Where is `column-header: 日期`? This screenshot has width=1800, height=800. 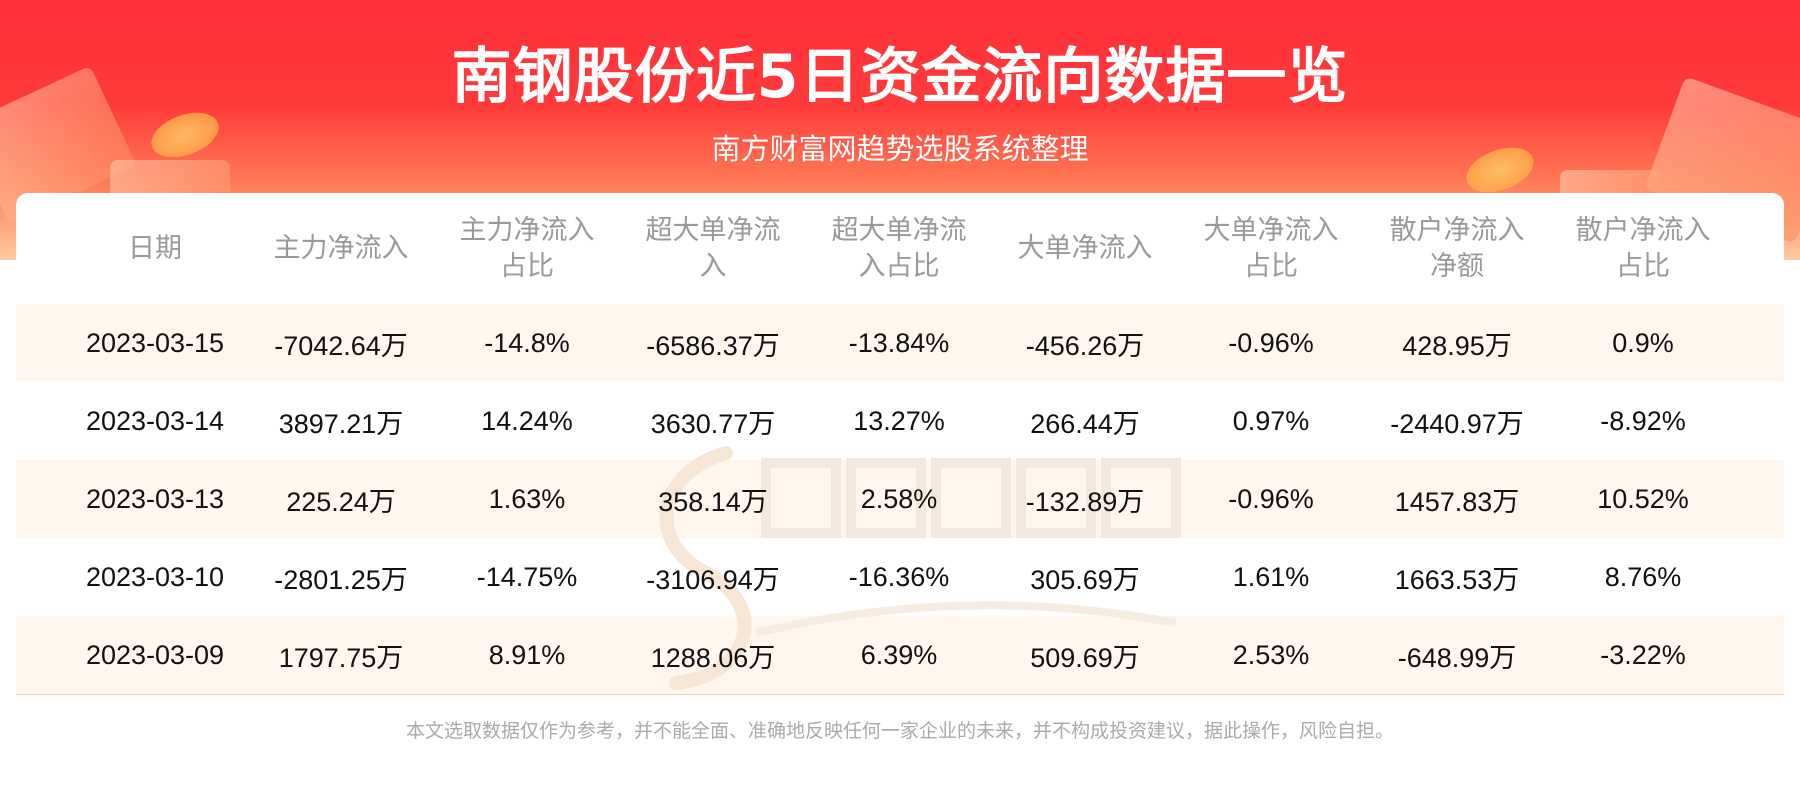
column-header: 日期 is located at coordinates (155, 248).